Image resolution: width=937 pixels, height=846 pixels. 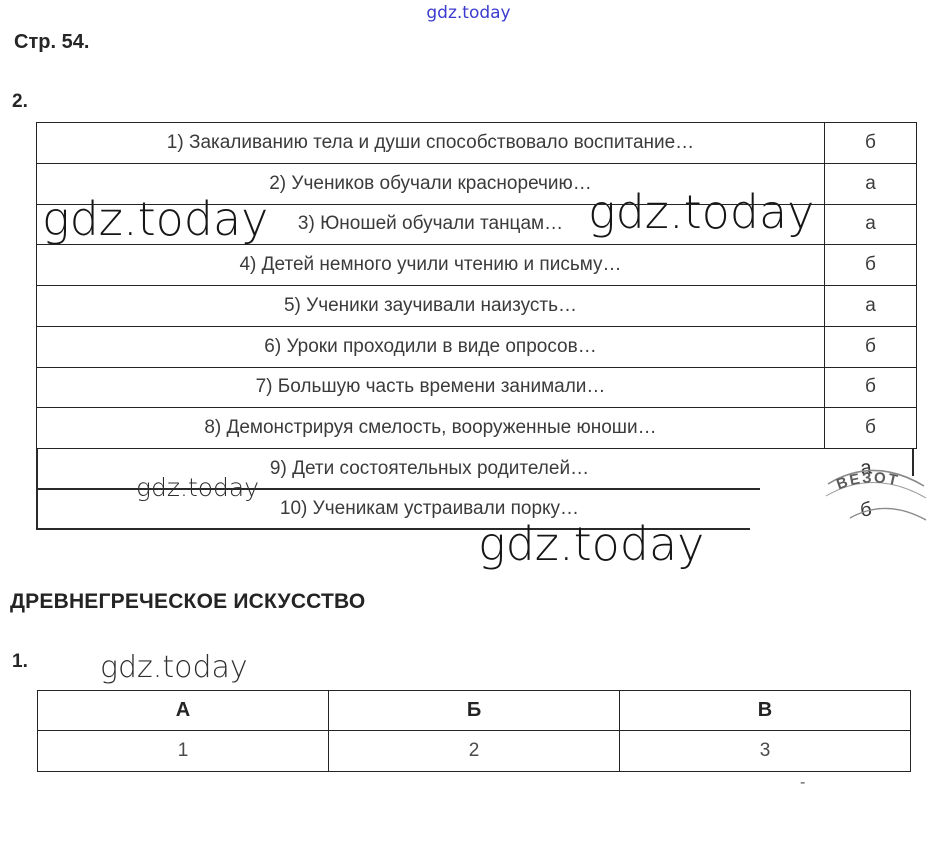 I want to click on value-cell-1: 1, so click(x=183, y=751).